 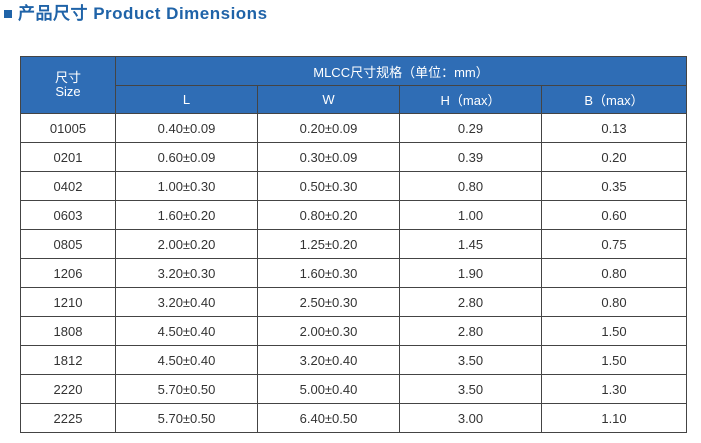 I want to click on table-row: 0201 0.60±0.09 0.30±0.09 0.39 0.20, so click(x=353, y=157).